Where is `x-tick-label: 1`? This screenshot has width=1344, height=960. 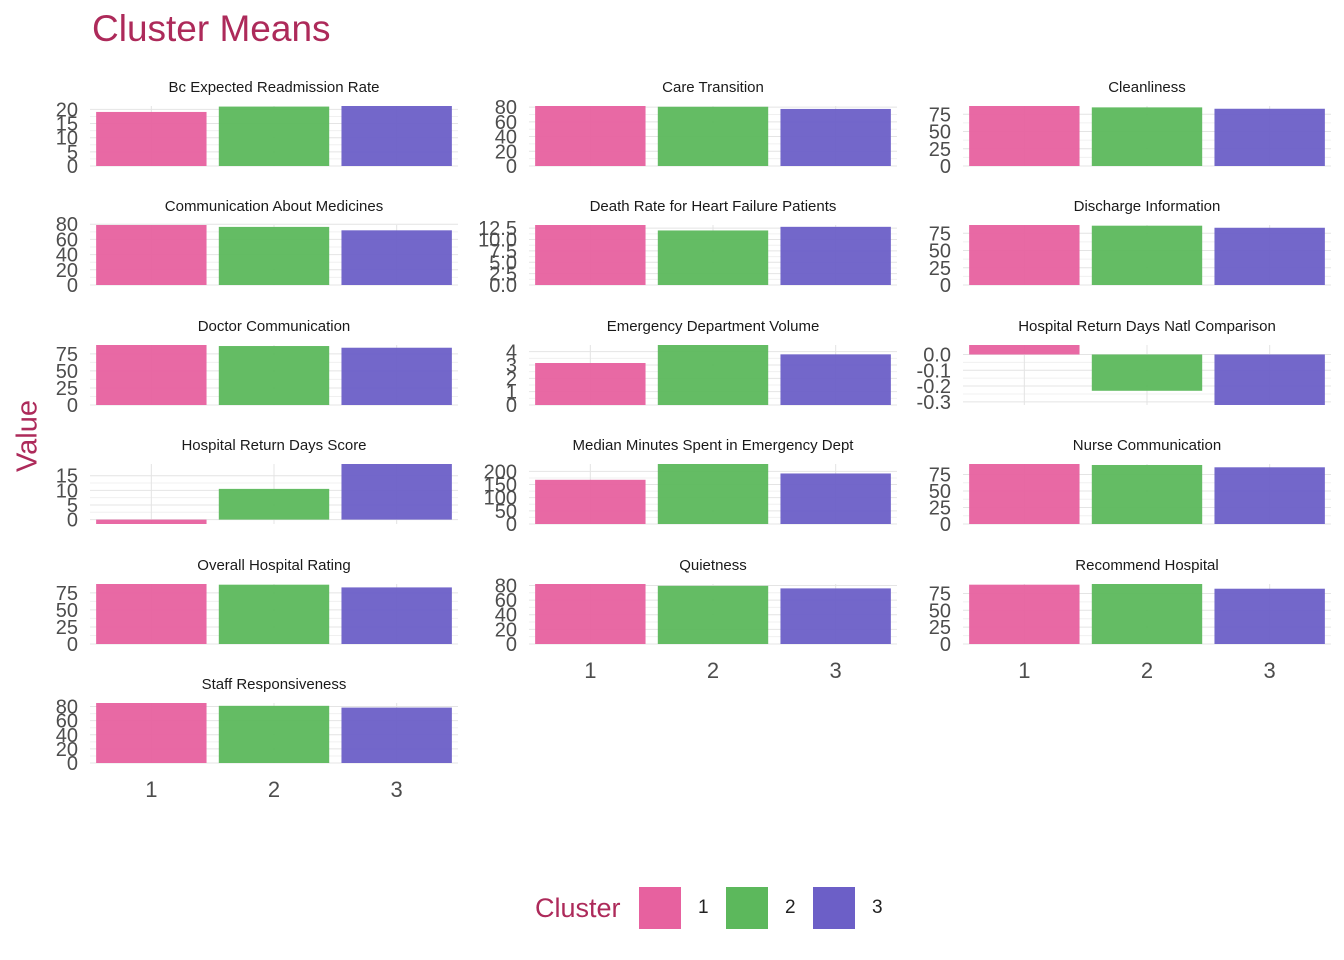 x-tick-label: 1 is located at coordinates (151, 789).